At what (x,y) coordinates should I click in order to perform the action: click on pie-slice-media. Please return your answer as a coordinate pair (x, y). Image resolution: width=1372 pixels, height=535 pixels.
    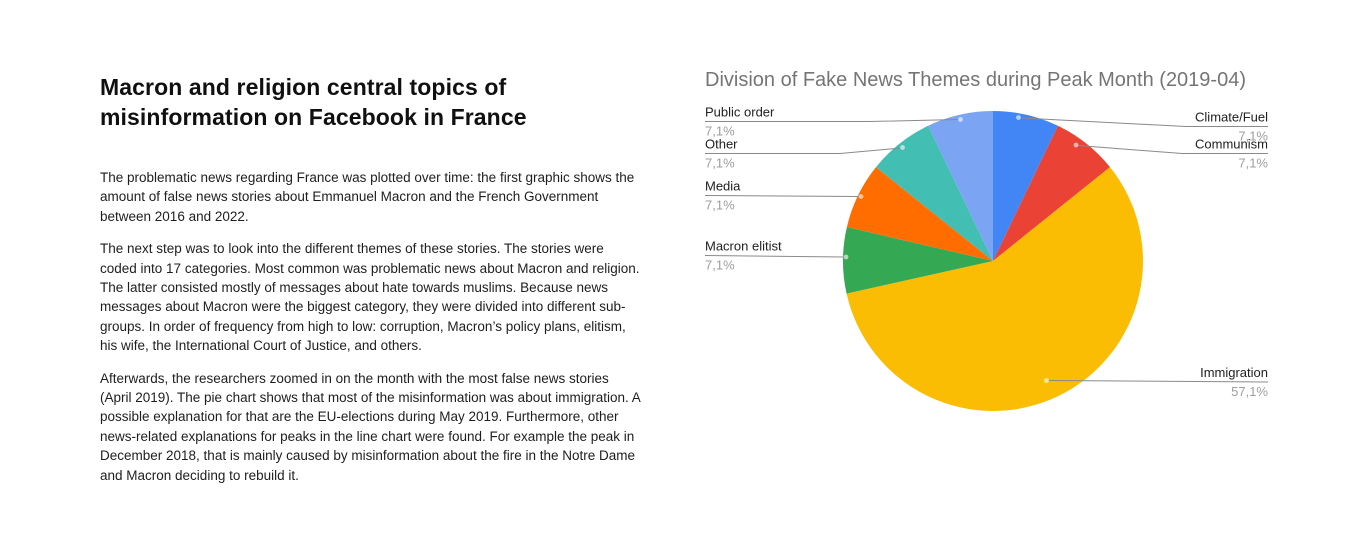
    Looking at the image, I should click on (919, 214).